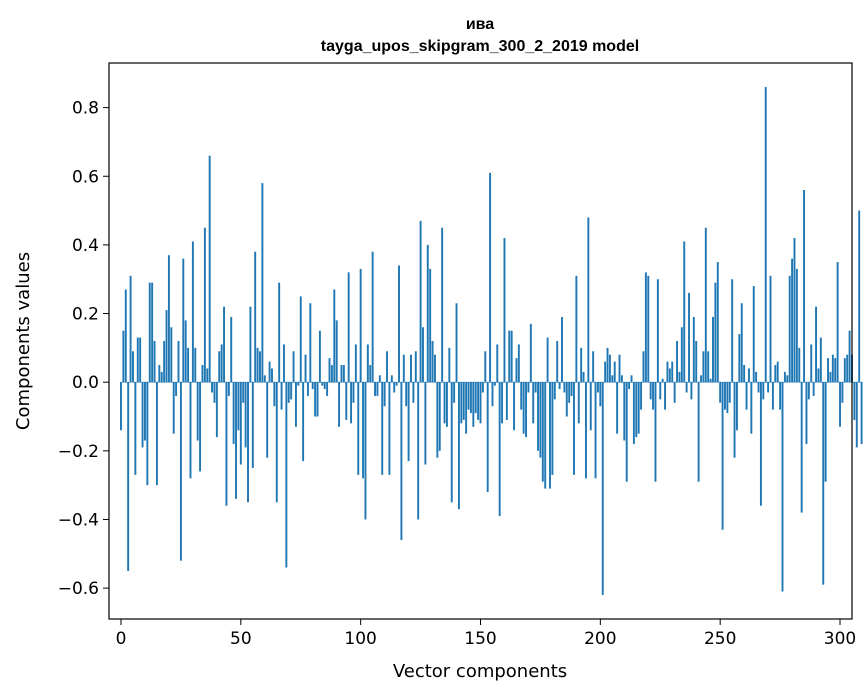  What do you see at coordinates (360, 639) in the screenshot?
I see `x-tick-label: 100` at bounding box center [360, 639].